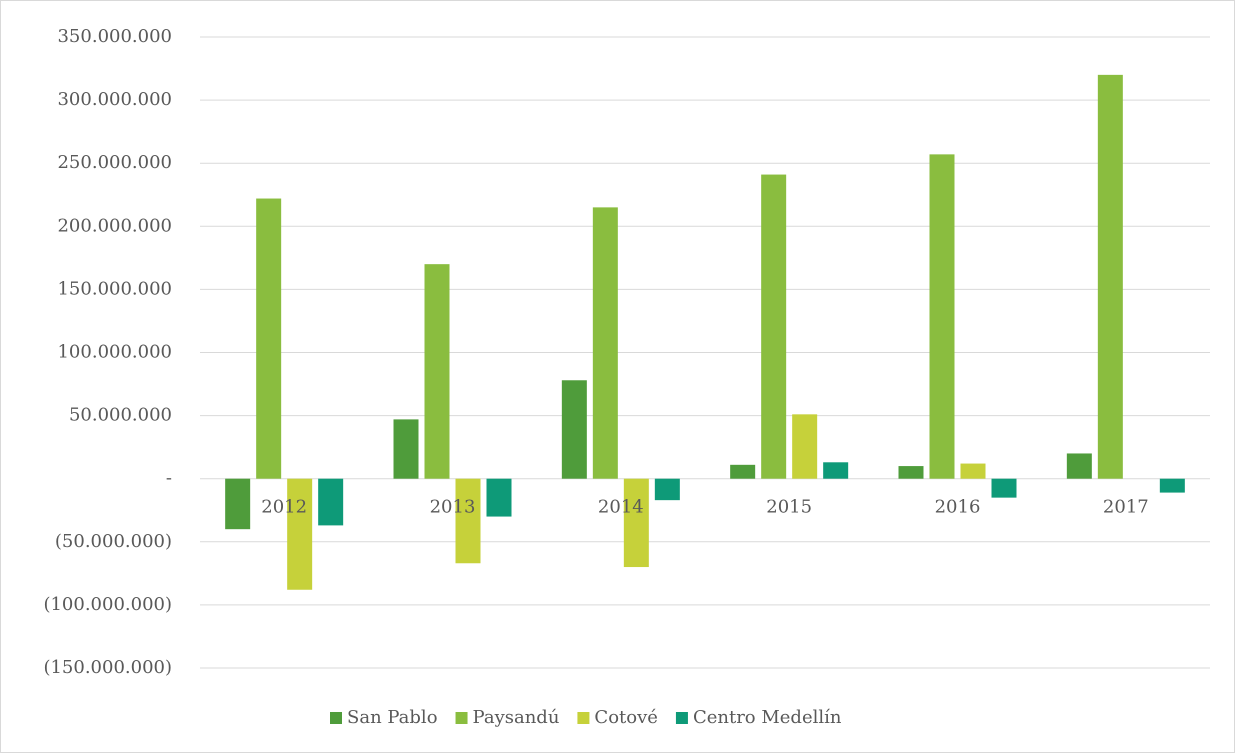  What do you see at coordinates (1126, 507) in the screenshot?
I see `x-tick-label: 2017` at bounding box center [1126, 507].